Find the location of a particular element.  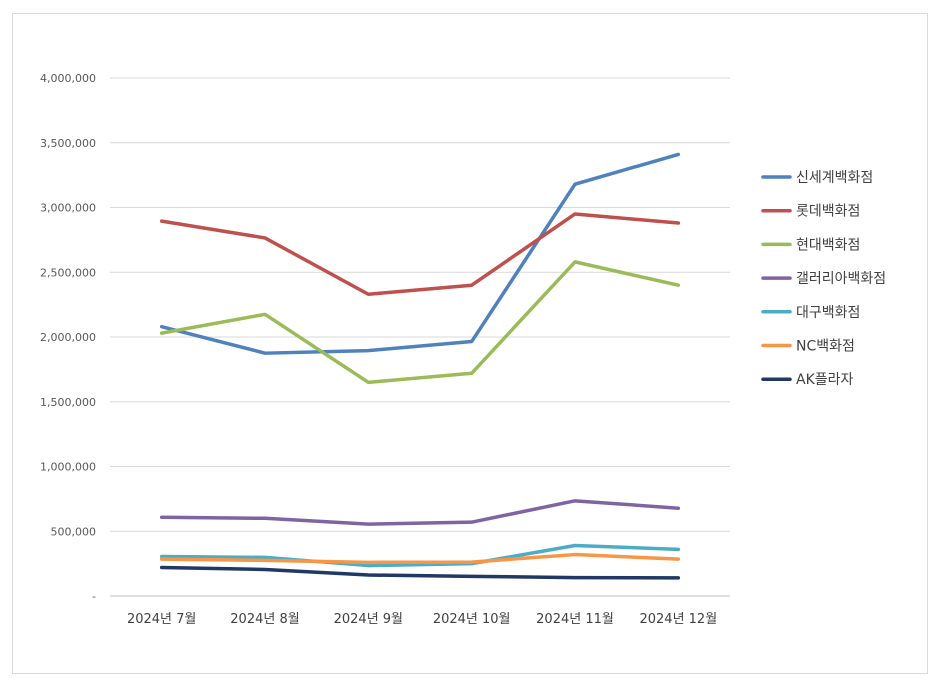

y-tick-label: - is located at coordinates (94, 596).